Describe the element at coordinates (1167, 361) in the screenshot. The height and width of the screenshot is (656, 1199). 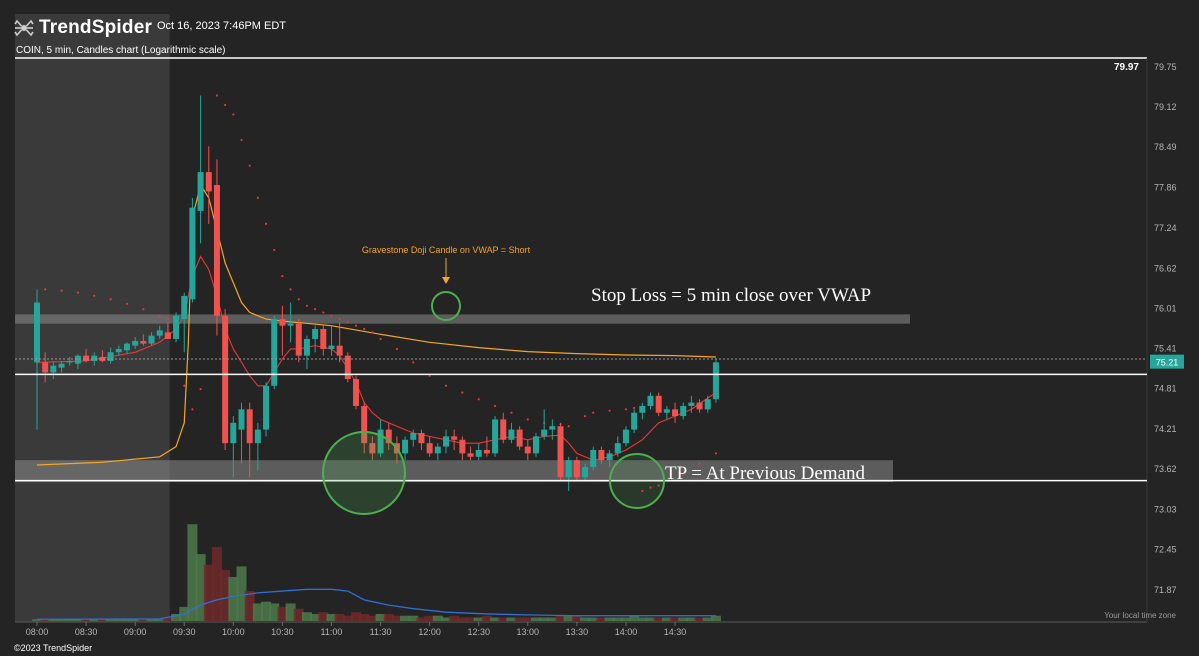
I see `last-price-badge` at that location.